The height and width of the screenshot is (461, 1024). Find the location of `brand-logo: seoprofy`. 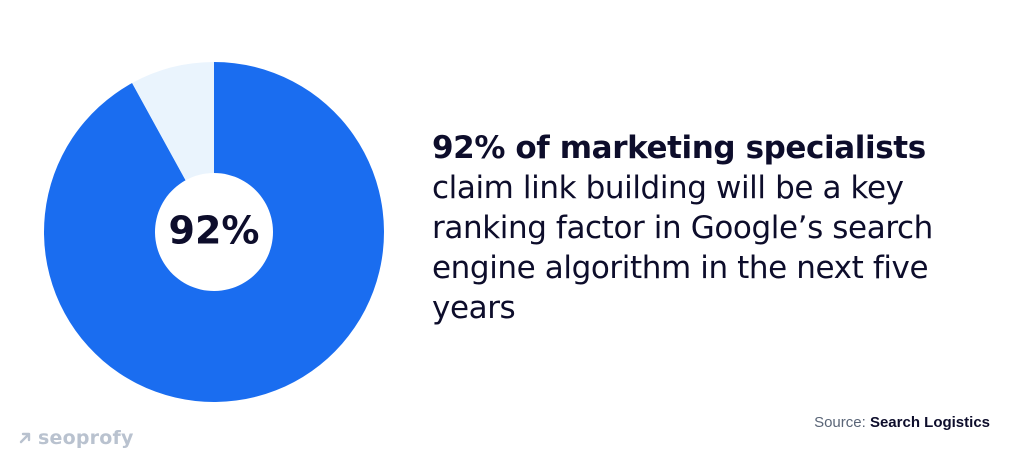

brand-logo: seoprofy is located at coordinates (76, 438).